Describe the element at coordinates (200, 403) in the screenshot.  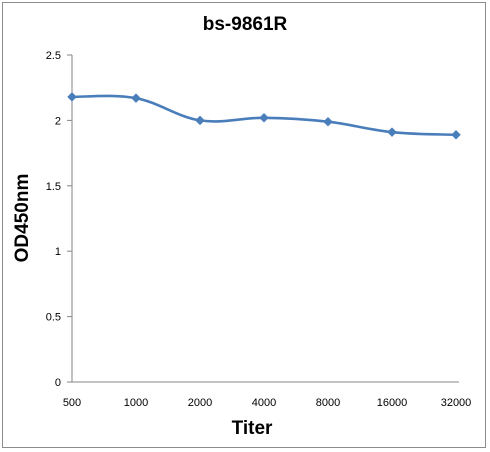
I see `x-tick-label: 2000` at that location.